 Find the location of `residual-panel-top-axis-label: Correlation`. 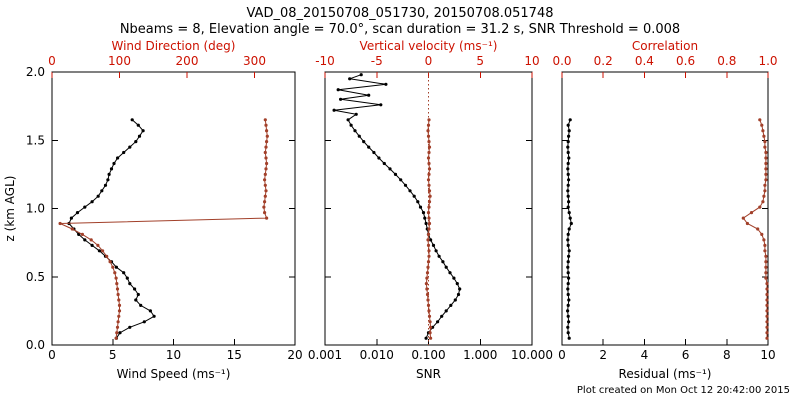

residual-panel-top-axis-label: Correlation is located at coordinates (665, 46).